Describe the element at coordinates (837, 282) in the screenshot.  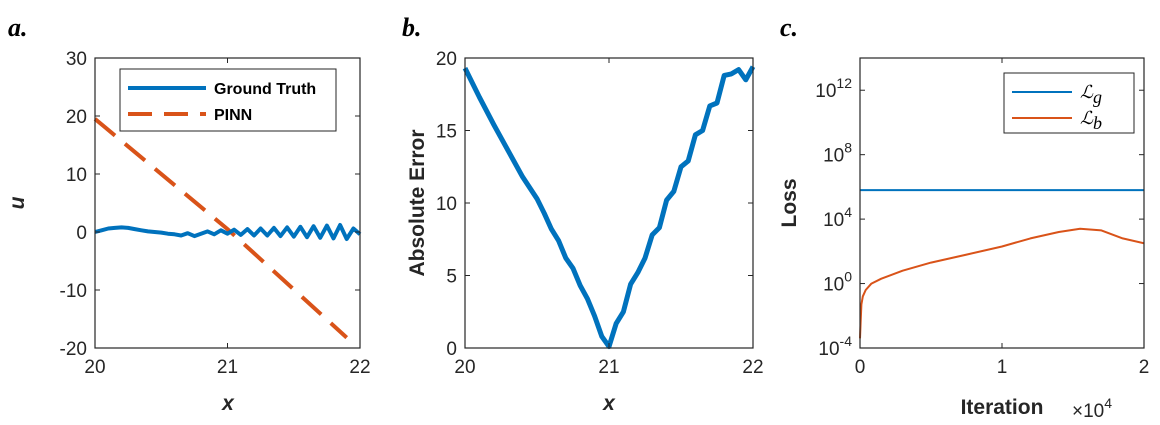
I see `panel-c-ytick-label: 10⁰` at that location.